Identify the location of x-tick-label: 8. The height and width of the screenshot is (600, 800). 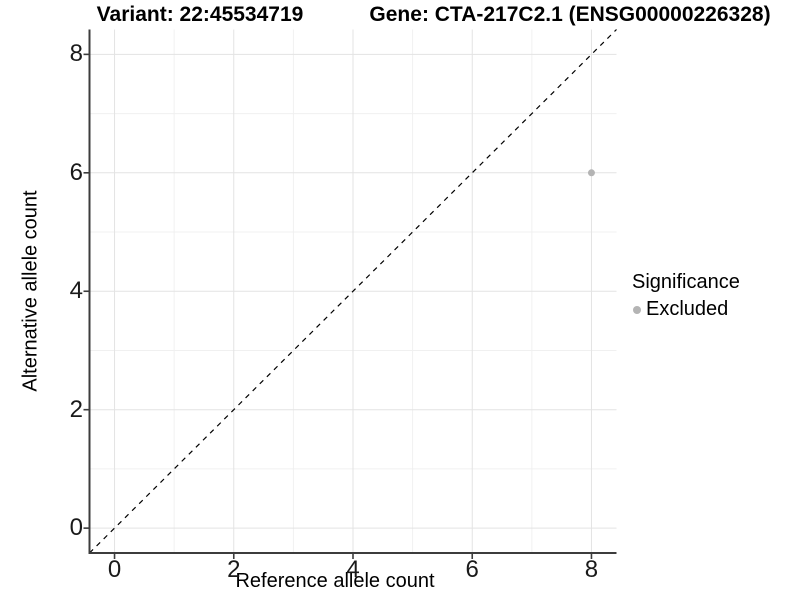
(591, 569).